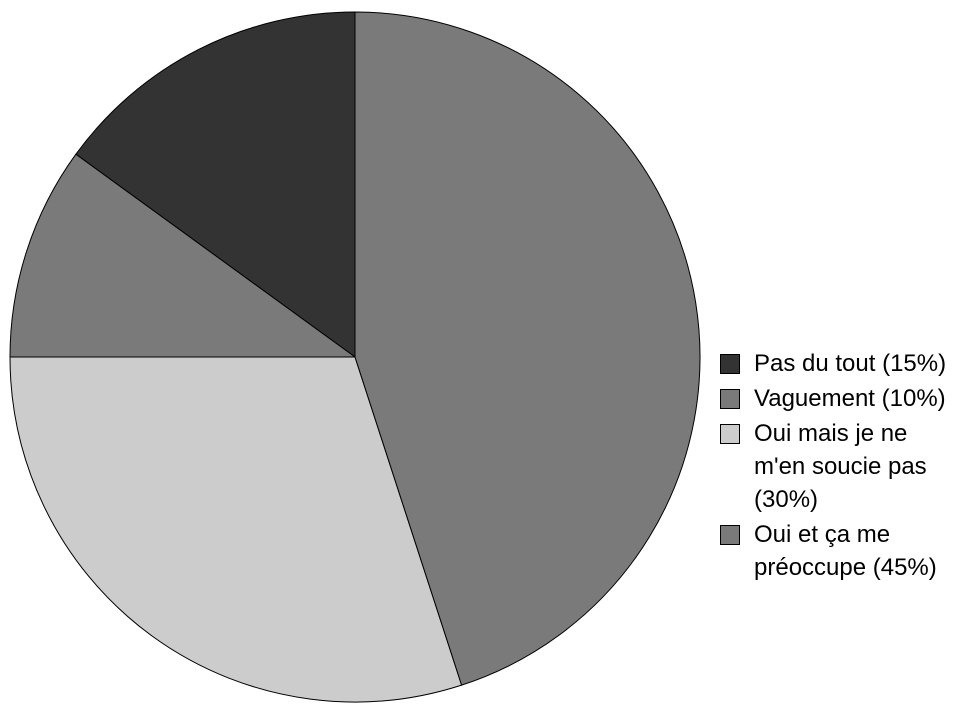  What do you see at coordinates (850, 398) in the screenshot?
I see `legend-label: Vaguement (10%)` at bounding box center [850, 398].